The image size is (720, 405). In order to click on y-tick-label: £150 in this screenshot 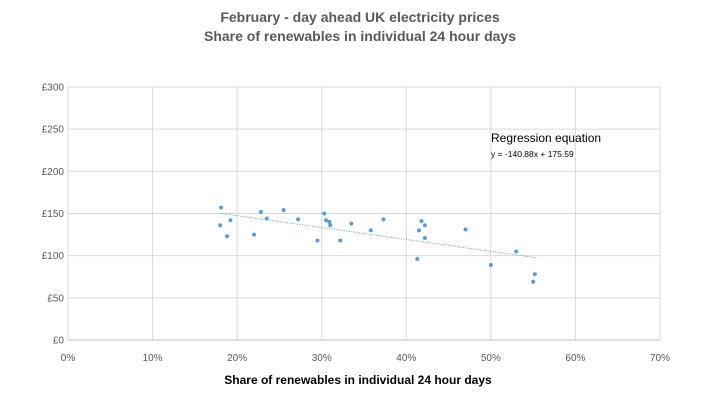, I will do `click(53, 214)`.